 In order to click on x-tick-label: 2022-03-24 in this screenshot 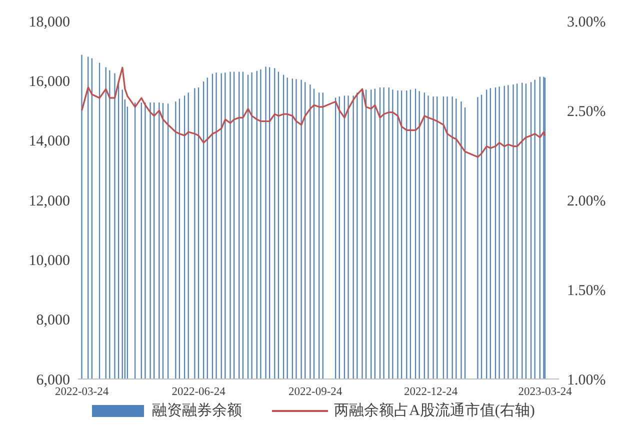, I will do `click(81, 392)`.